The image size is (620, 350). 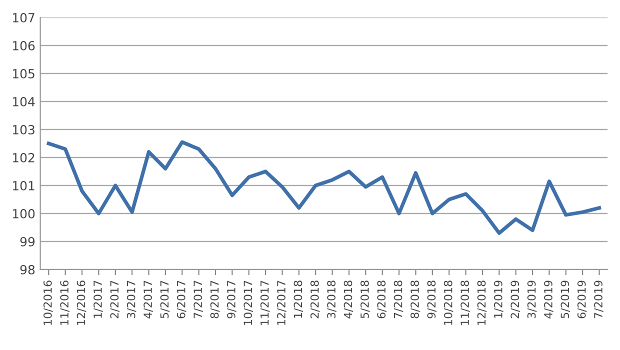 I want to click on x-tick-label: 7/2019, so click(x=599, y=299).